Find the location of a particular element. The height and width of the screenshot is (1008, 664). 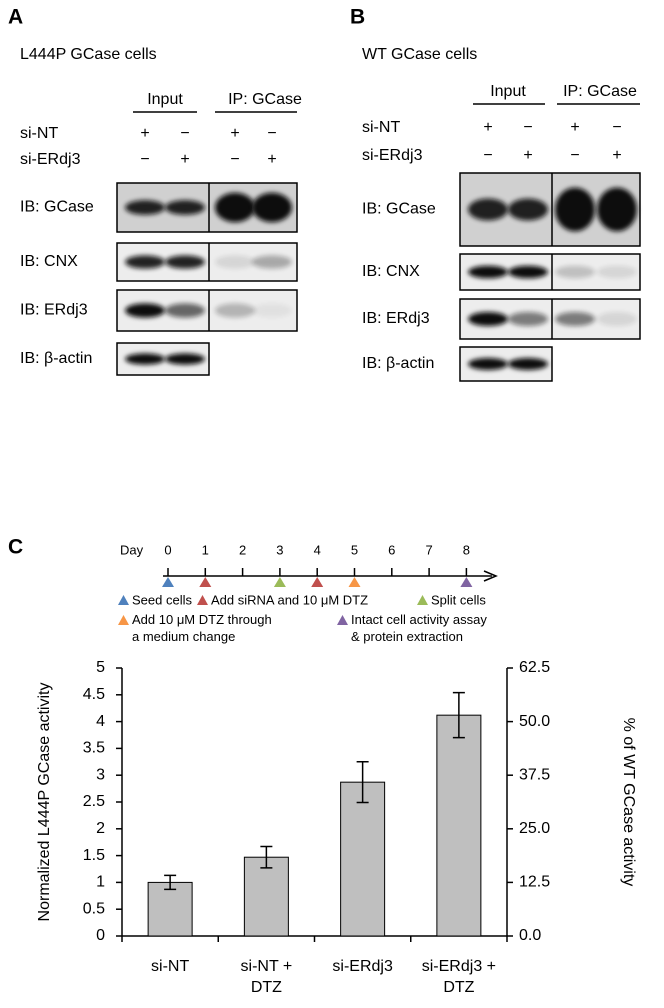

day-label: 7 is located at coordinates (428, 549).